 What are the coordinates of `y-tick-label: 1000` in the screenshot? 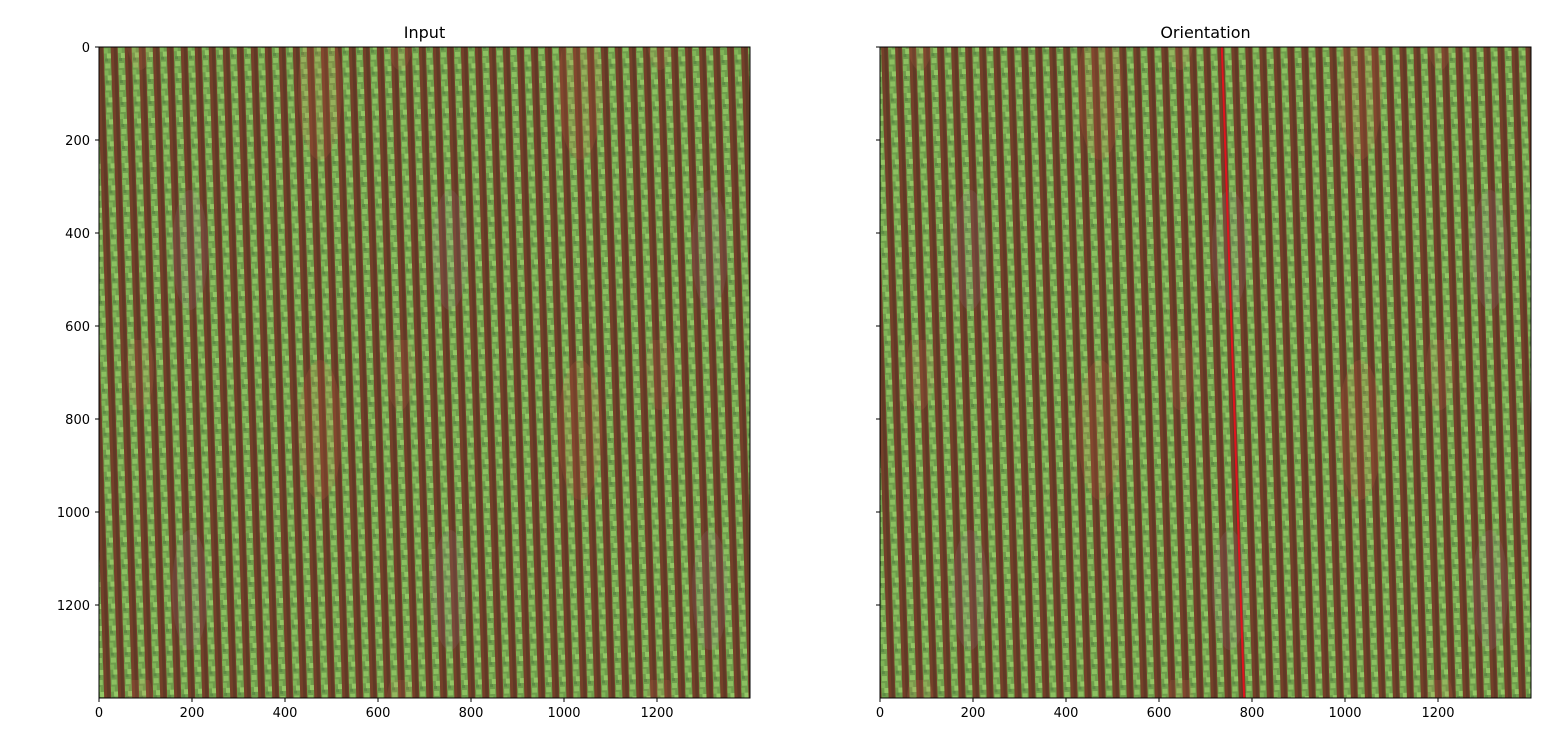 It's located at (73, 513).